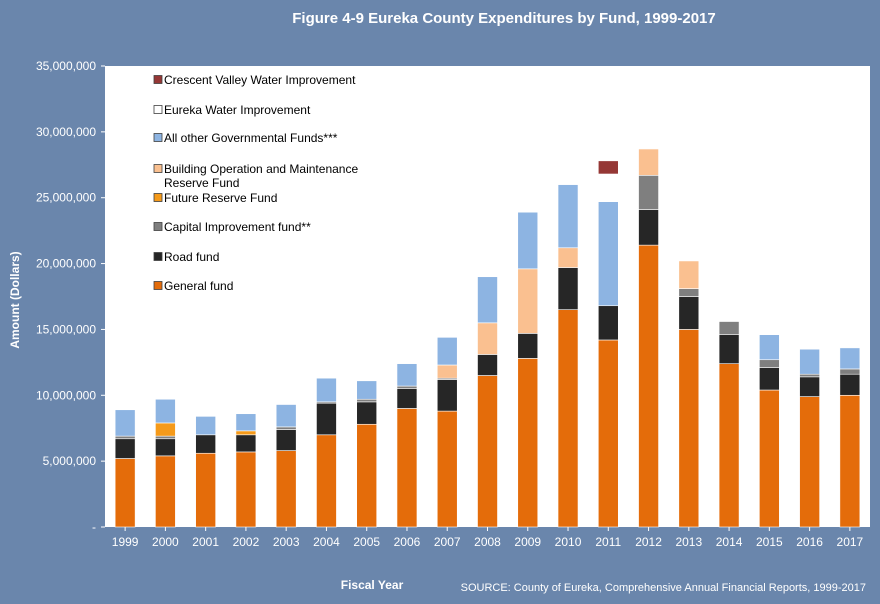  What do you see at coordinates (407, 398) in the screenshot?
I see `bar-segment-2006-s1` at bounding box center [407, 398].